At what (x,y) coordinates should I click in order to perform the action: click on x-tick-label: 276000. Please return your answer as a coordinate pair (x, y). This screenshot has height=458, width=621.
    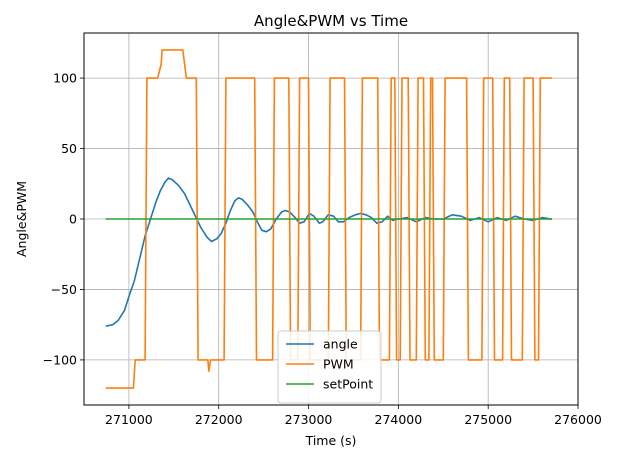
    Looking at the image, I should click on (578, 419).